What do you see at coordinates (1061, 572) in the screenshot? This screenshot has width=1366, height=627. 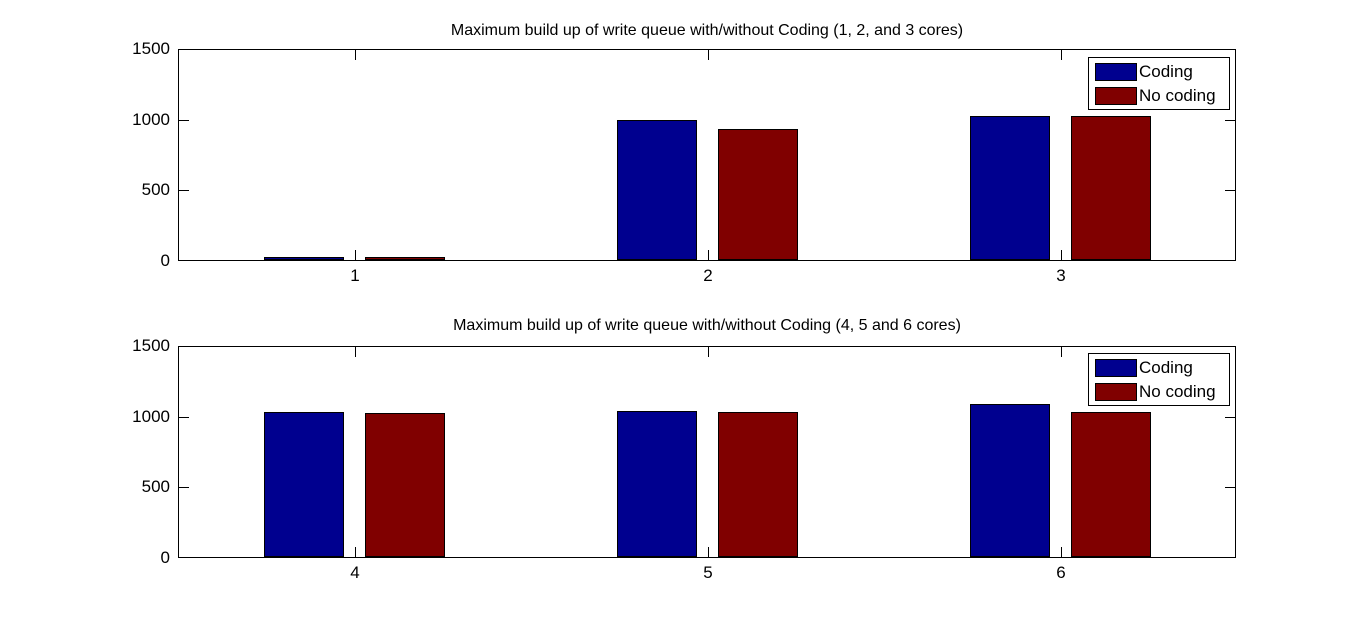 I see `x-tick-label: 6` at bounding box center [1061, 572].